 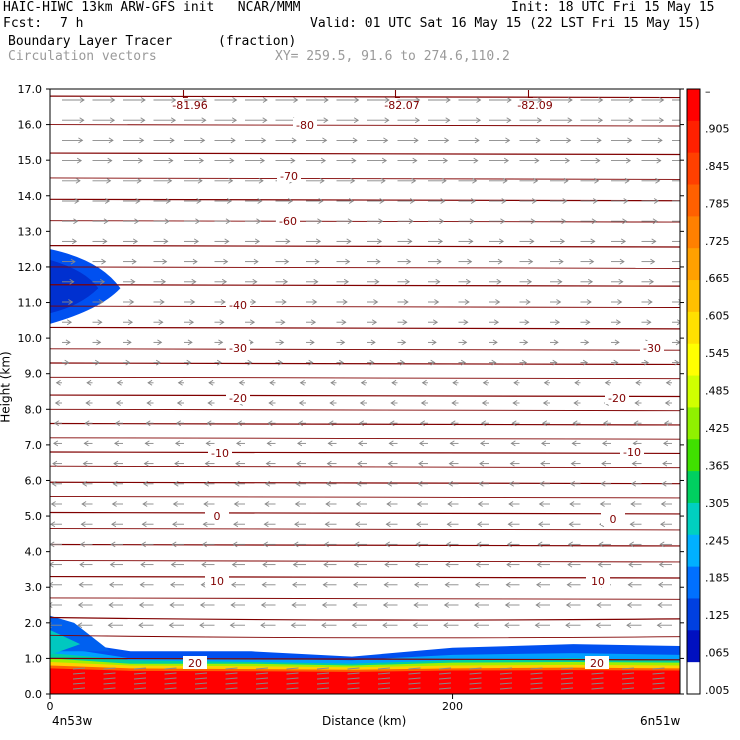 What do you see at coordinates (452, 706) in the screenshot?
I see `x-tick-label: 200` at bounding box center [452, 706].